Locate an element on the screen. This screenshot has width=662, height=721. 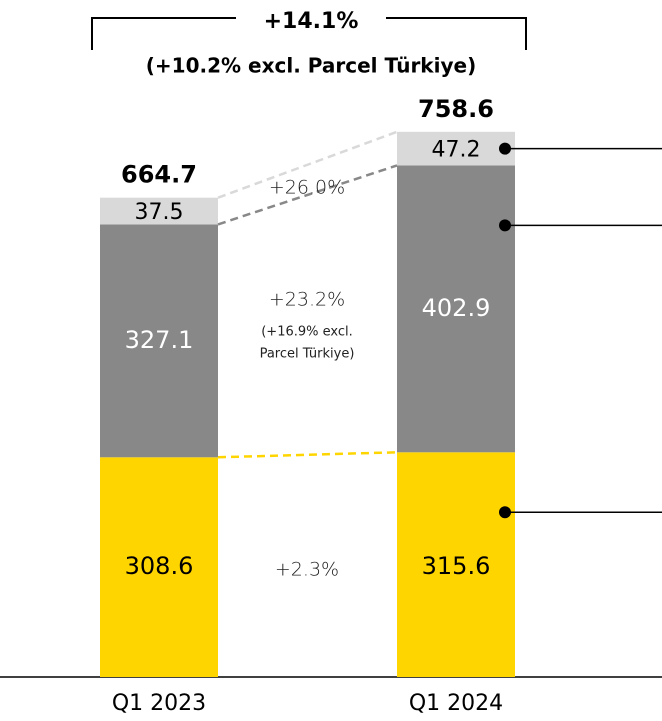
category-label: Q1 2024 is located at coordinates (456, 703).